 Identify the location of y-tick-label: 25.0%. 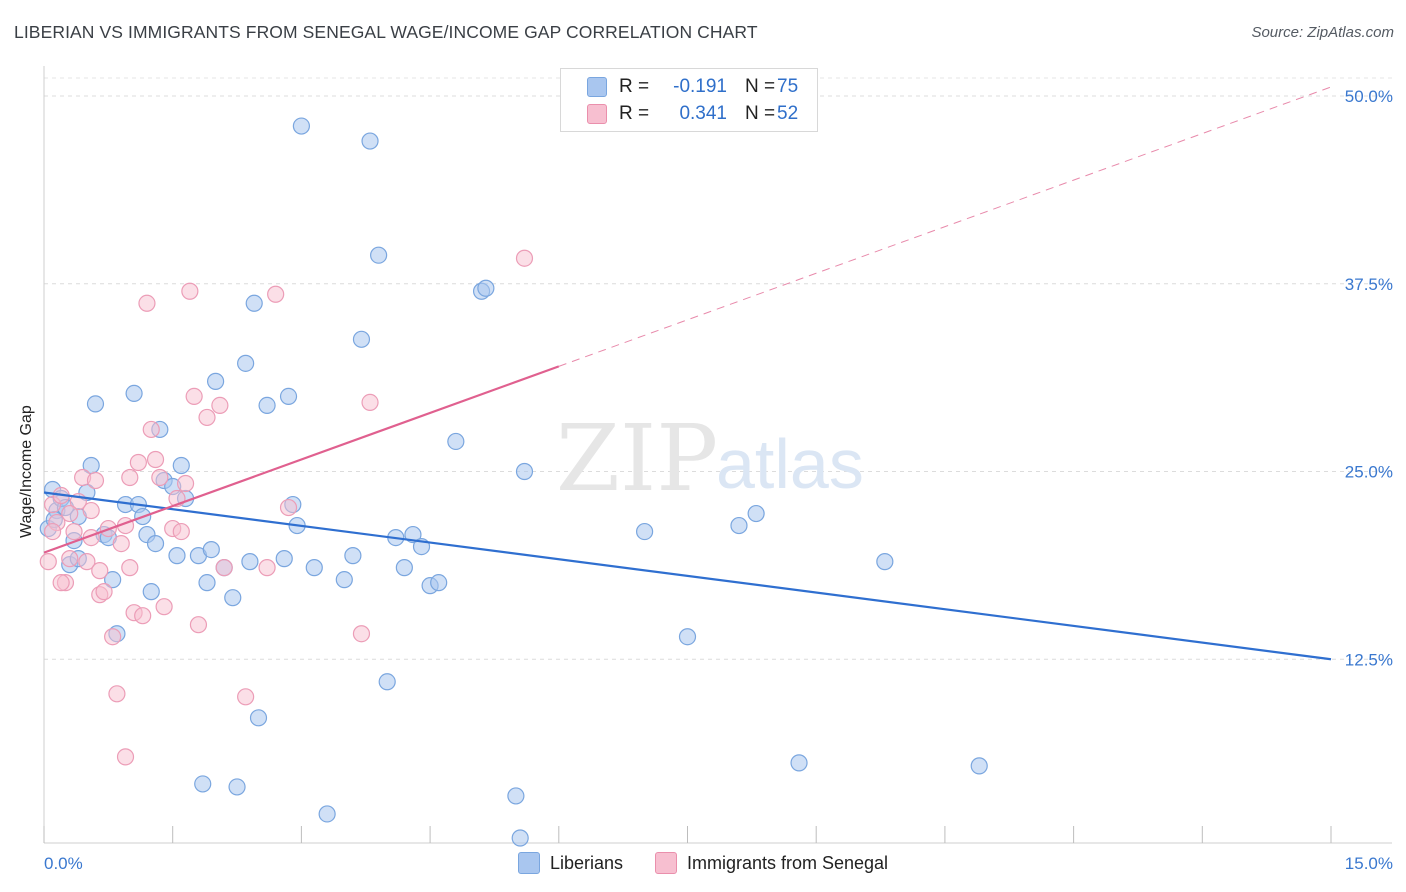
(1369, 472).